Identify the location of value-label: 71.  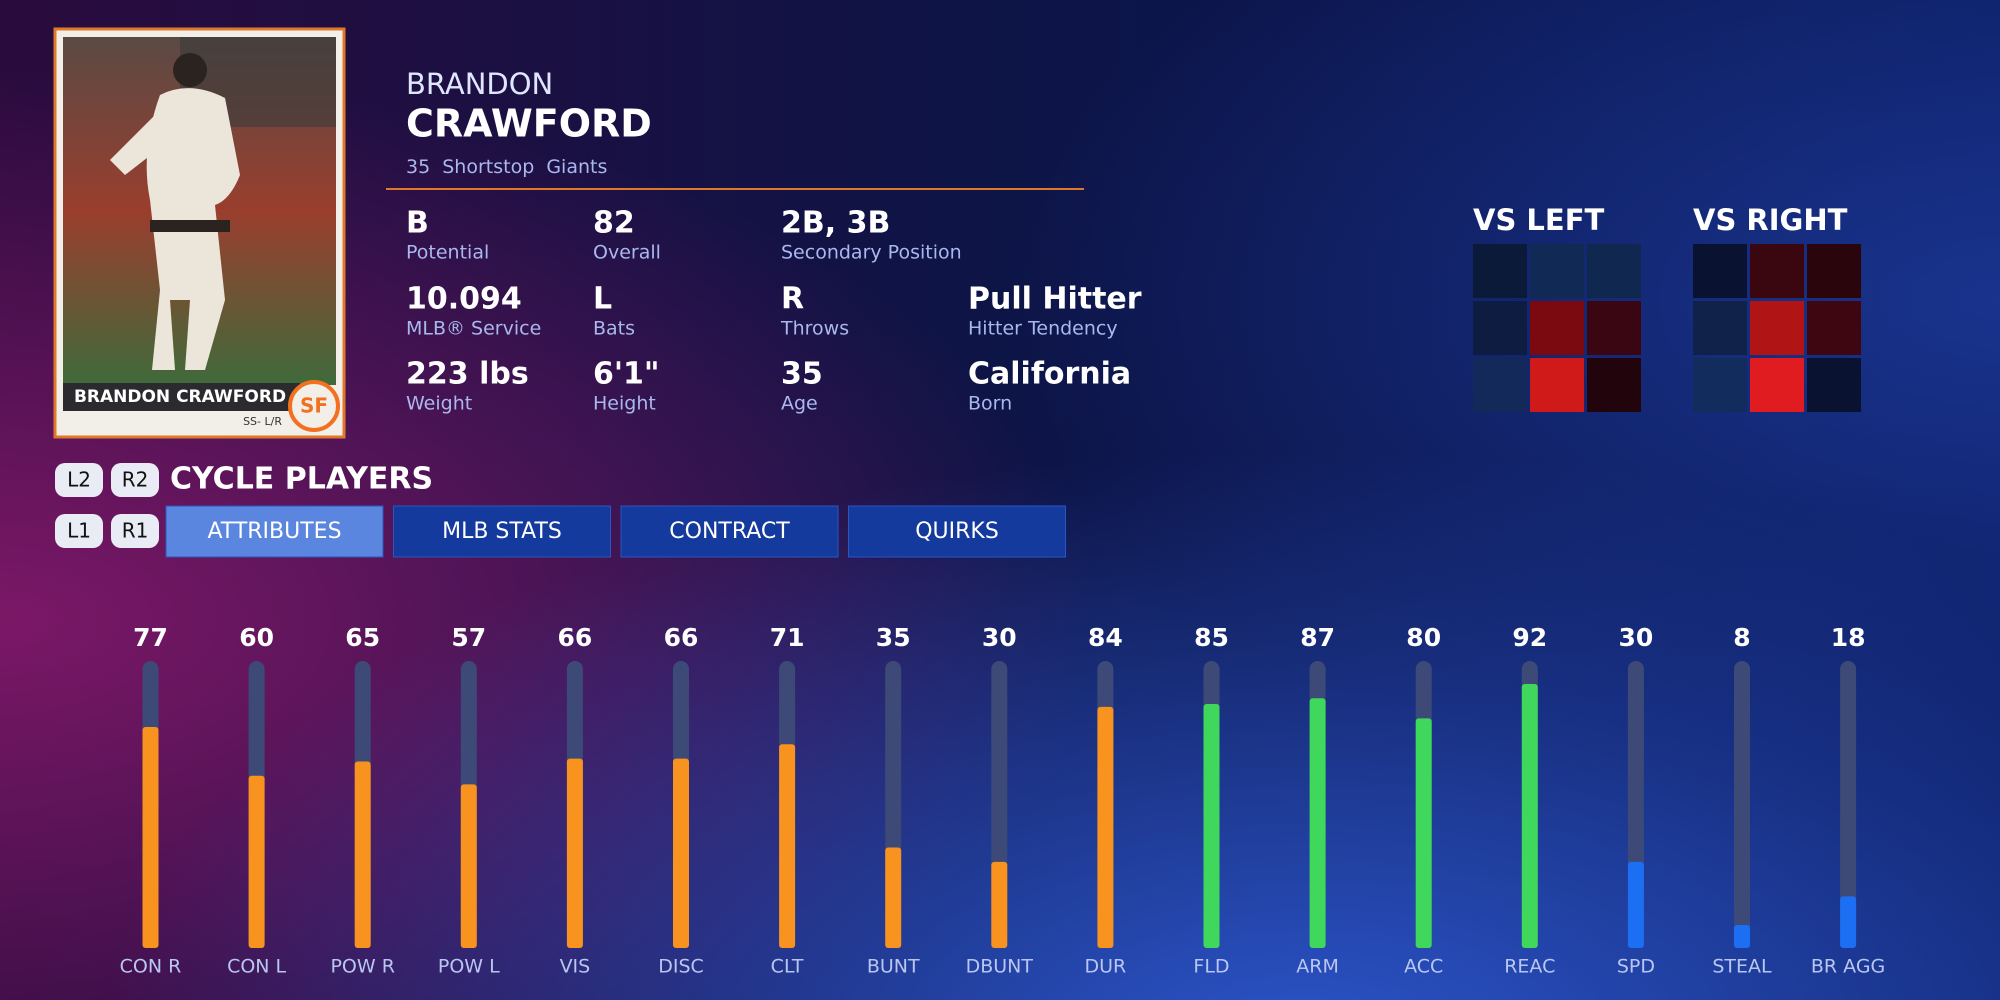
(787, 637).